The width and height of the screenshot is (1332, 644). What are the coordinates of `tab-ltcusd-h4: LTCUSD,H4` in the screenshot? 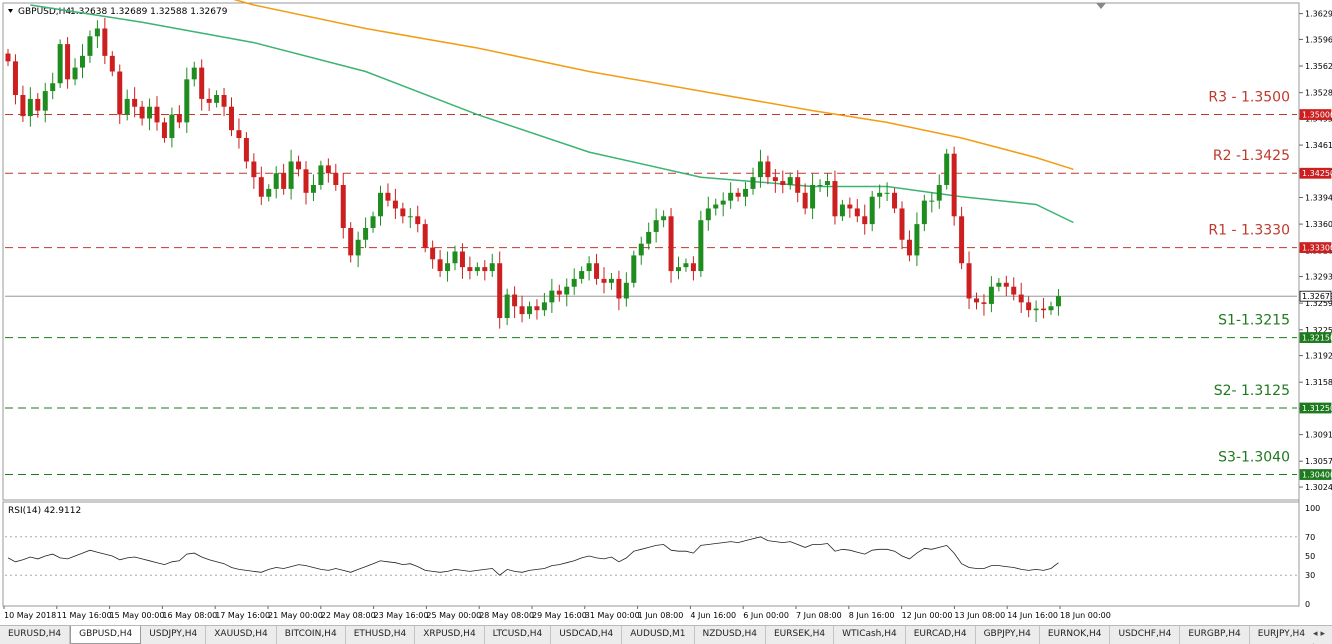 It's located at (518, 635).